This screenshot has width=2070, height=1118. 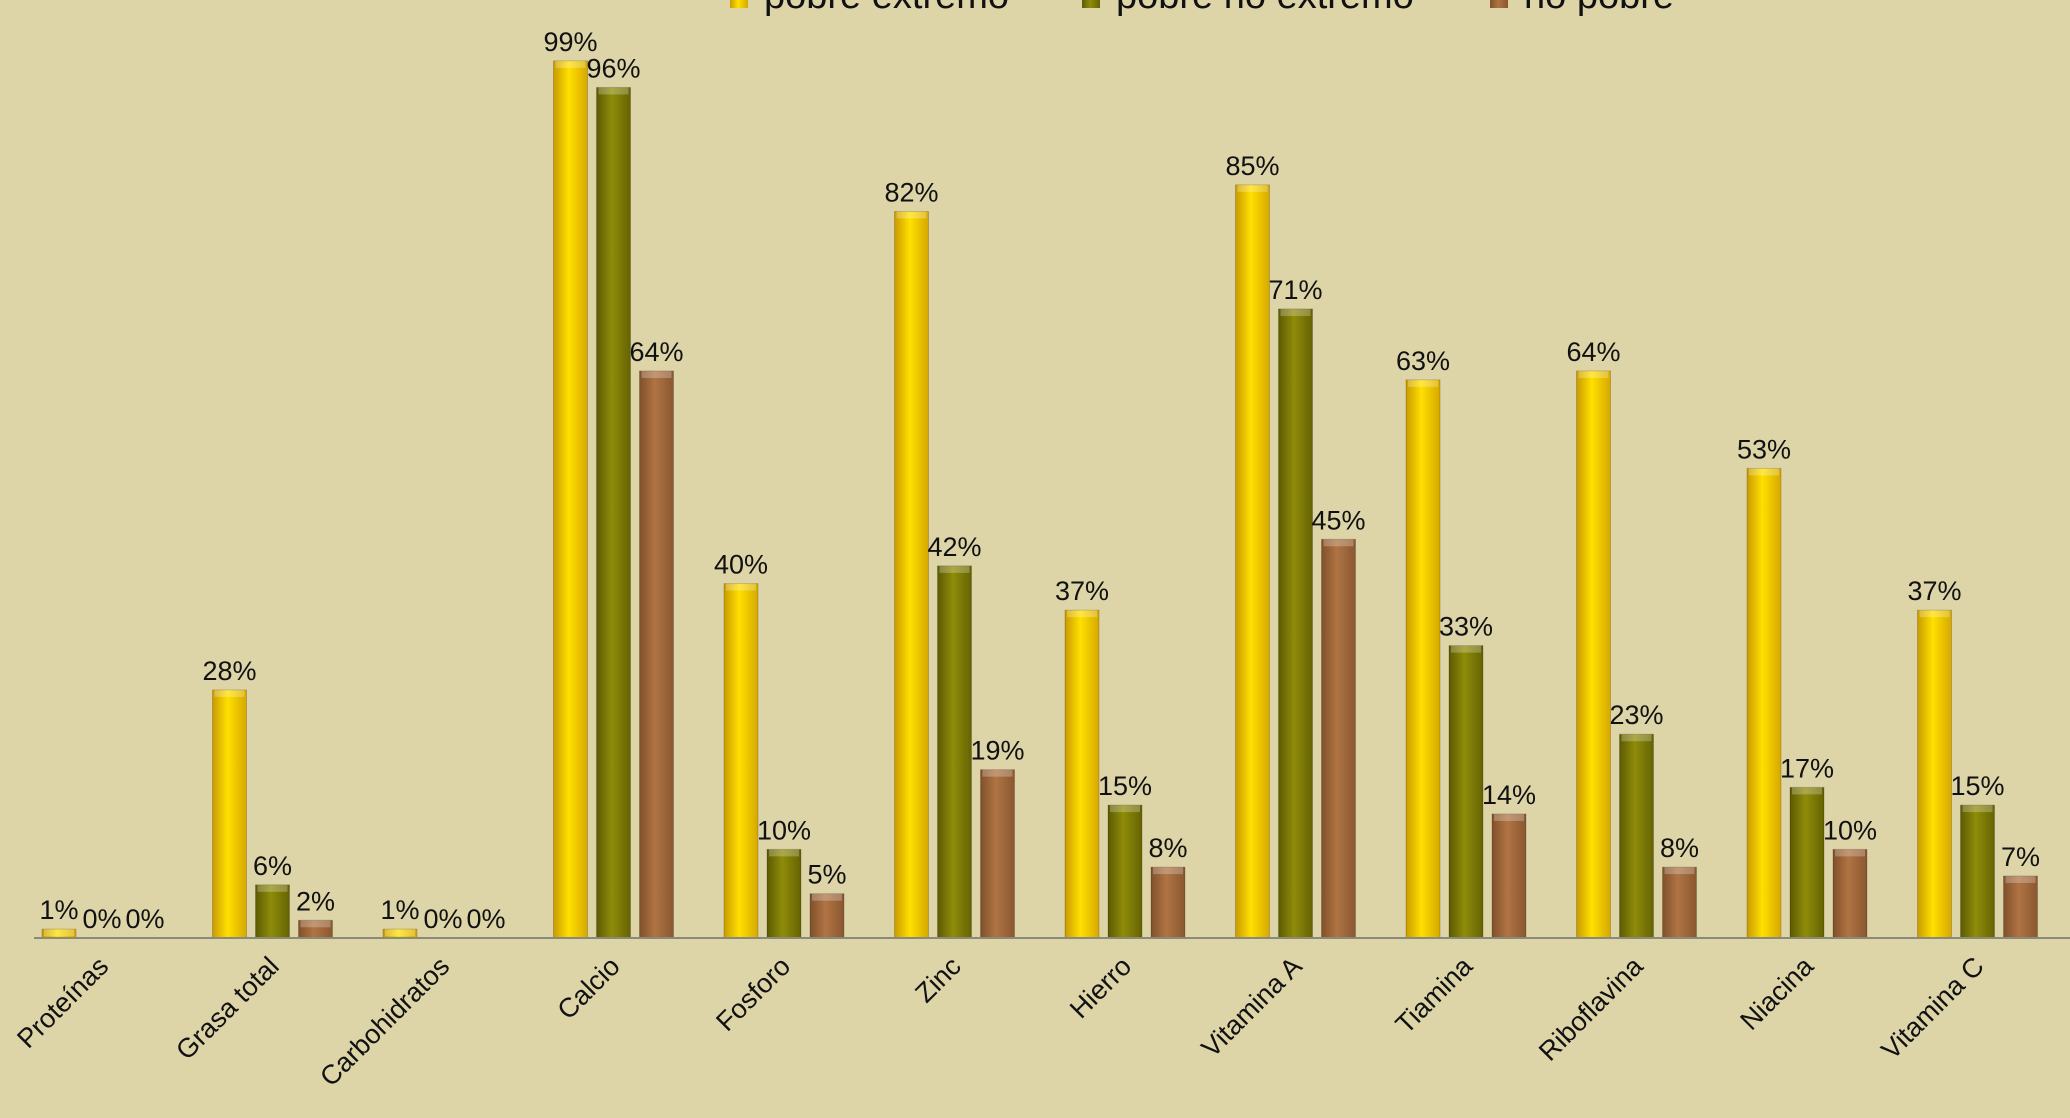 What do you see at coordinates (1850, 830) in the screenshot?
I see `value-label-niacina-s3: 10%` at bounding box center [1850, 830].